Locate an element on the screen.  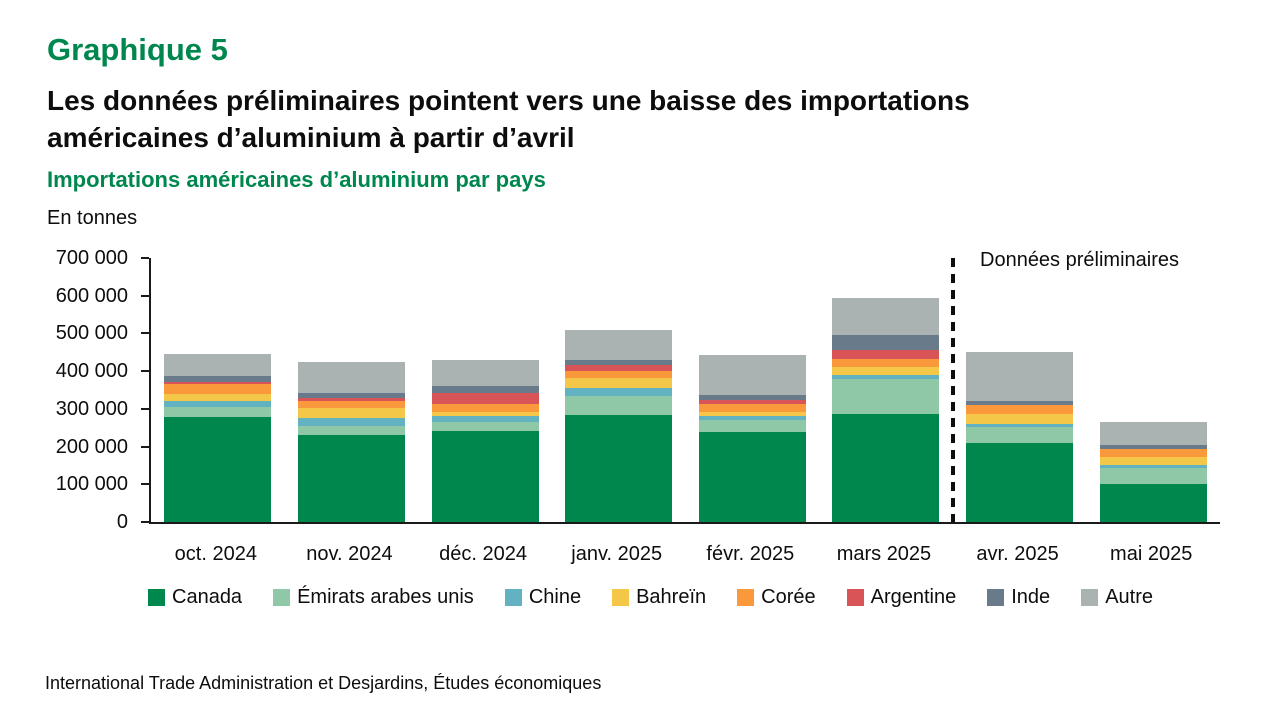
legend-label-chine: Chine is located at coordinates (555, 597).